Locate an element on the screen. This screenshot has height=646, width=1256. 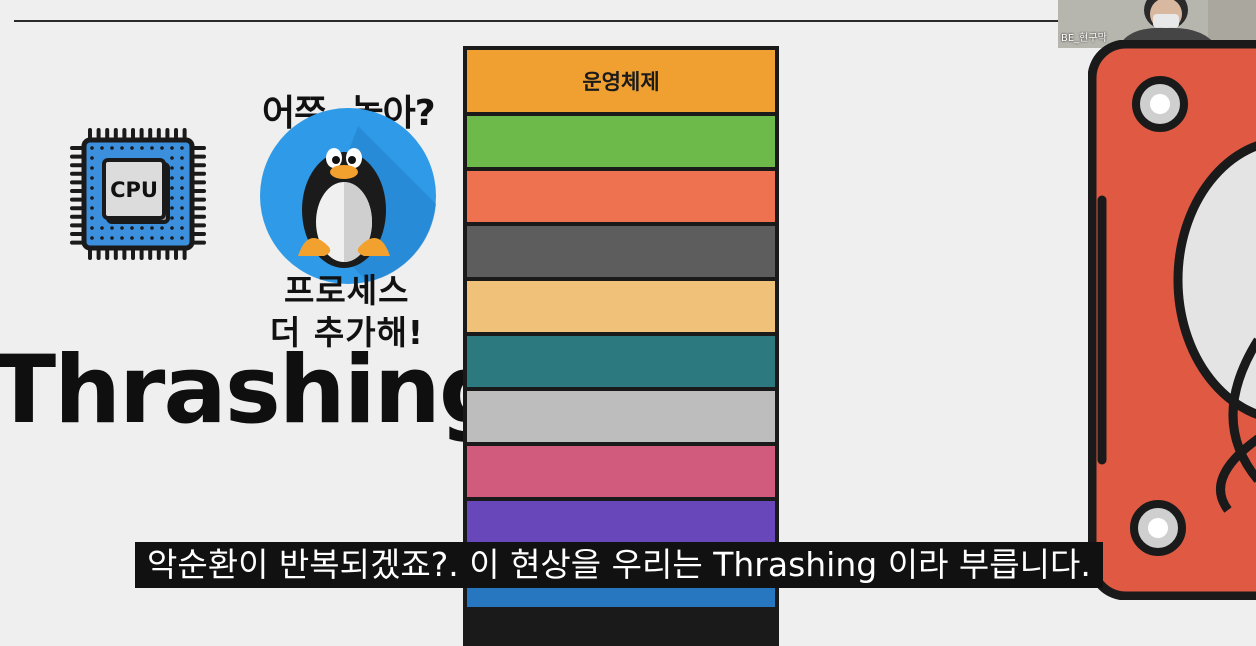
webcam-tile: BE_현구막 is located at coordinates (1157, 24).